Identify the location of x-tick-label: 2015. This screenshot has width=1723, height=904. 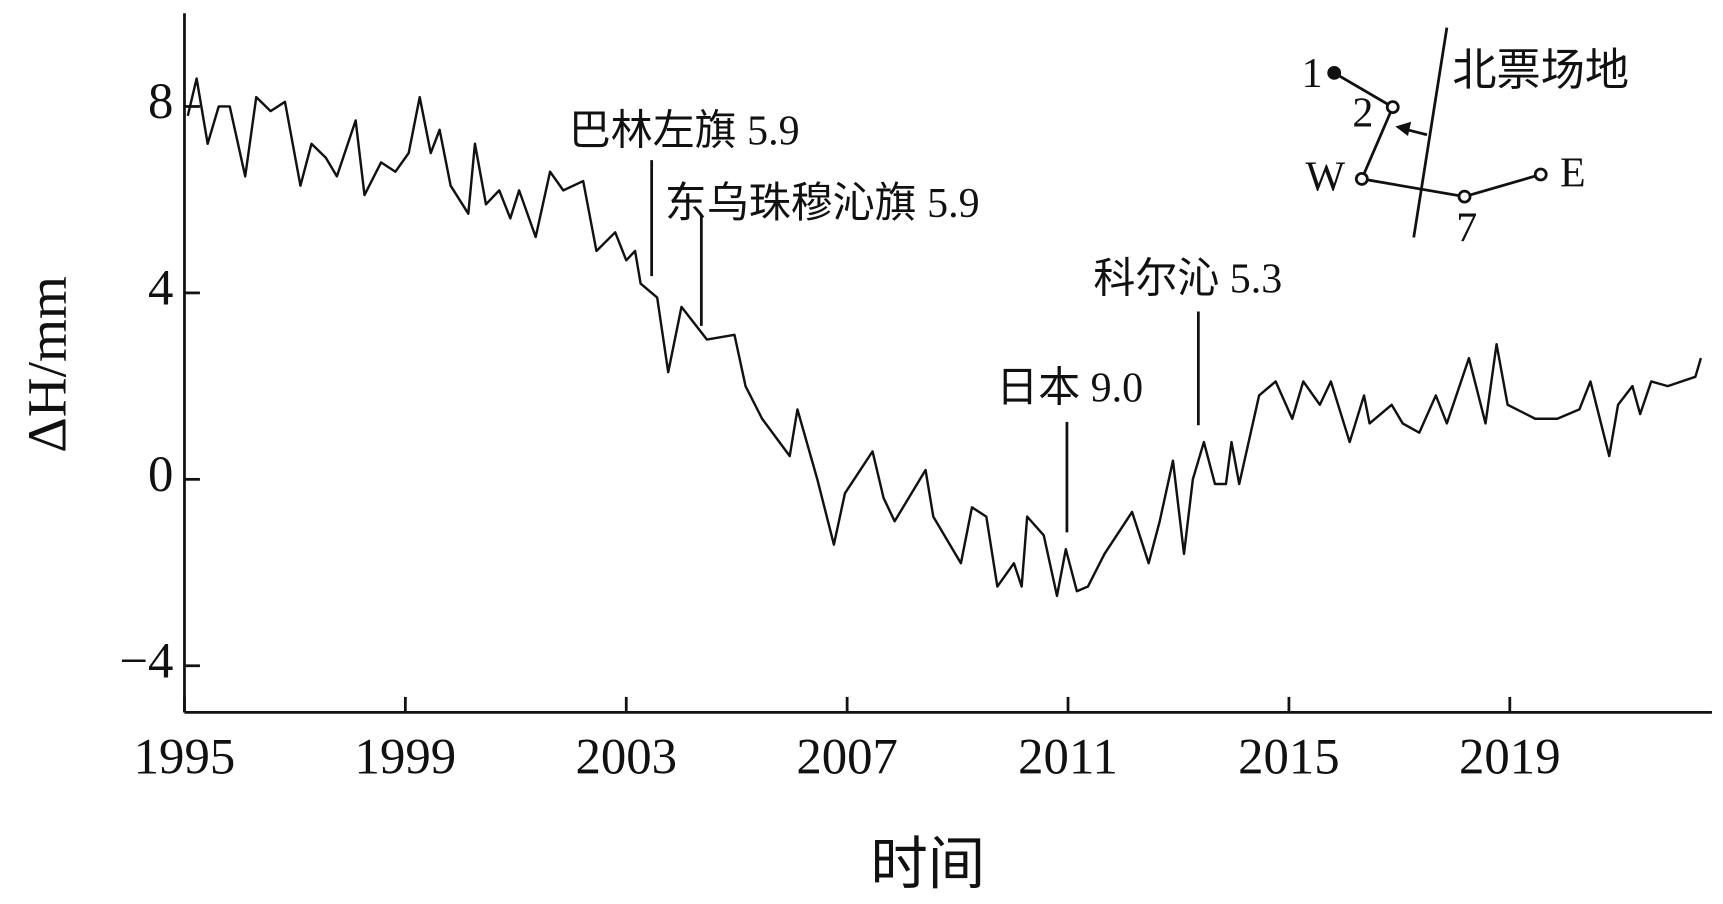
(1289, 757).